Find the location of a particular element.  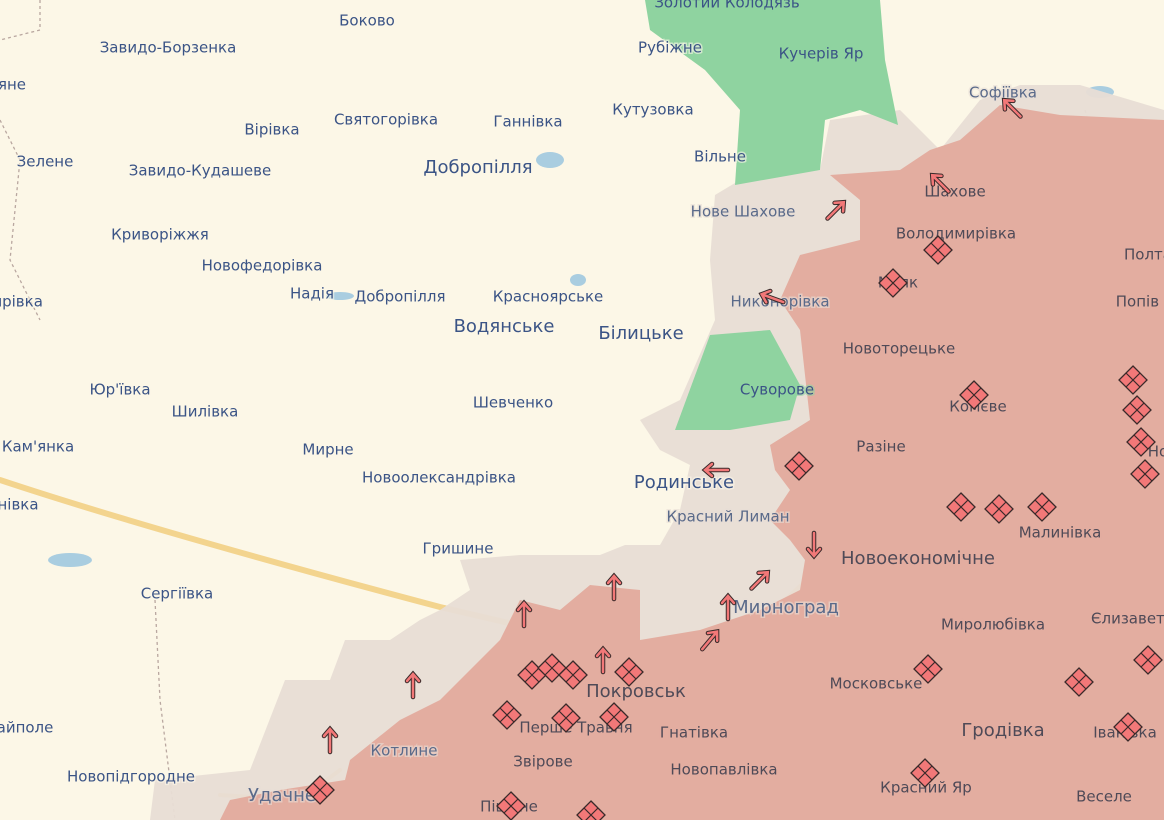

place-label: Родинське is located at coordinates (684, 482).